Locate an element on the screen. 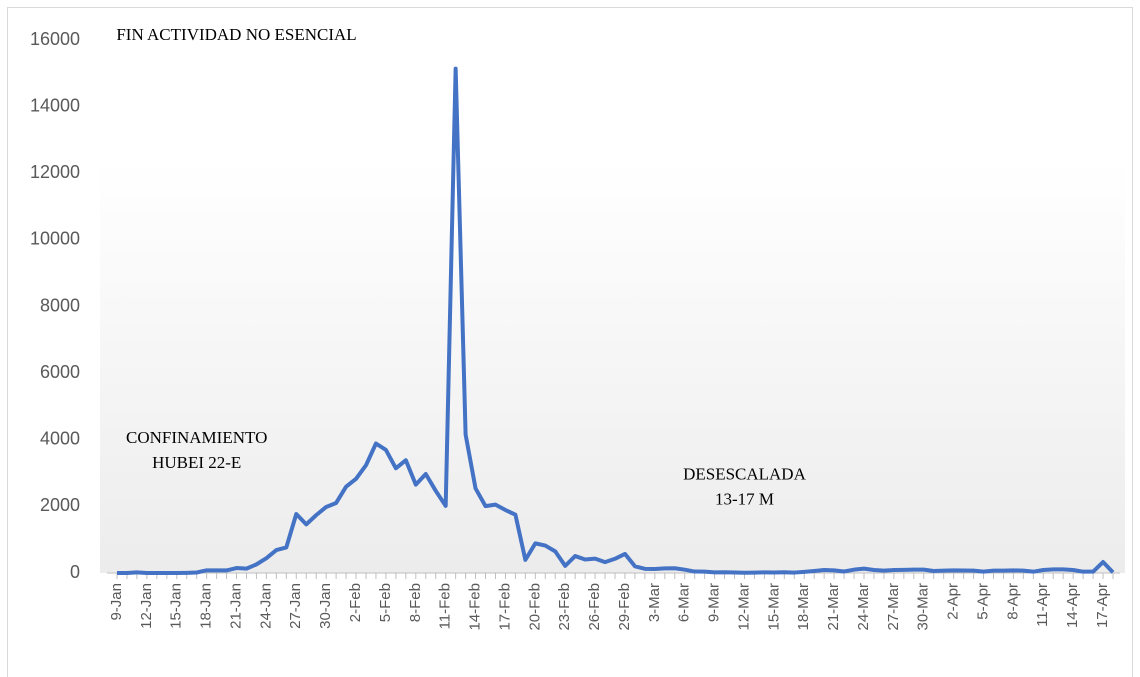  x-tick-label: 3-Mar is located at coordinates (654, 602).